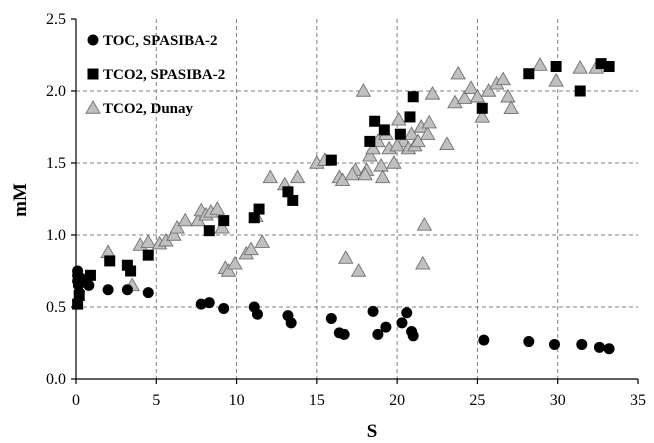 This screenshot has width=654, height=443. Describe the element at coordinates (148, 109) in the screenshot. I see `legend-label: TCO2, Dunay` at that location.